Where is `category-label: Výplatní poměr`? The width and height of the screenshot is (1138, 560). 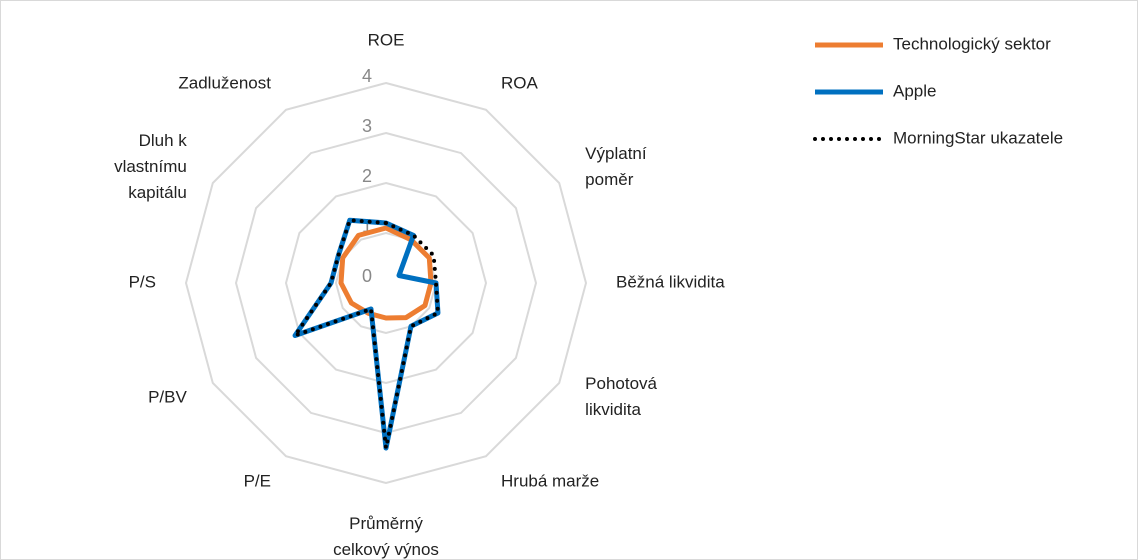 category-label: Výplatní poměr is located at coordinates (616, 166).